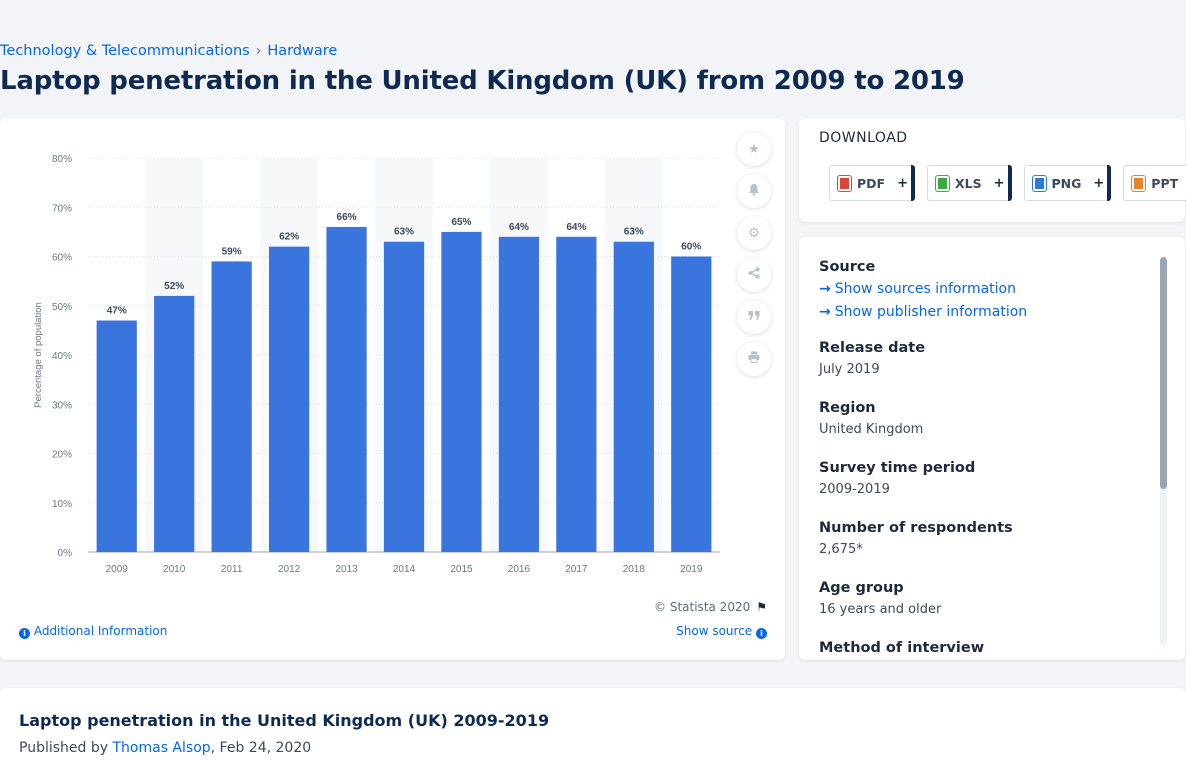  Describe the element at coordinates (1039, 183) in the screenshot. I see `png-file-icon` at that location.